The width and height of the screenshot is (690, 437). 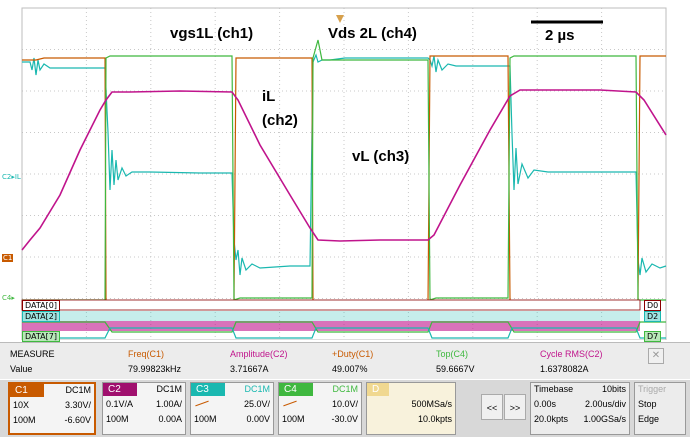 I want to click on measure-header-cycle-rms: Cycle RMS(C2), so click(x=571, y=354).